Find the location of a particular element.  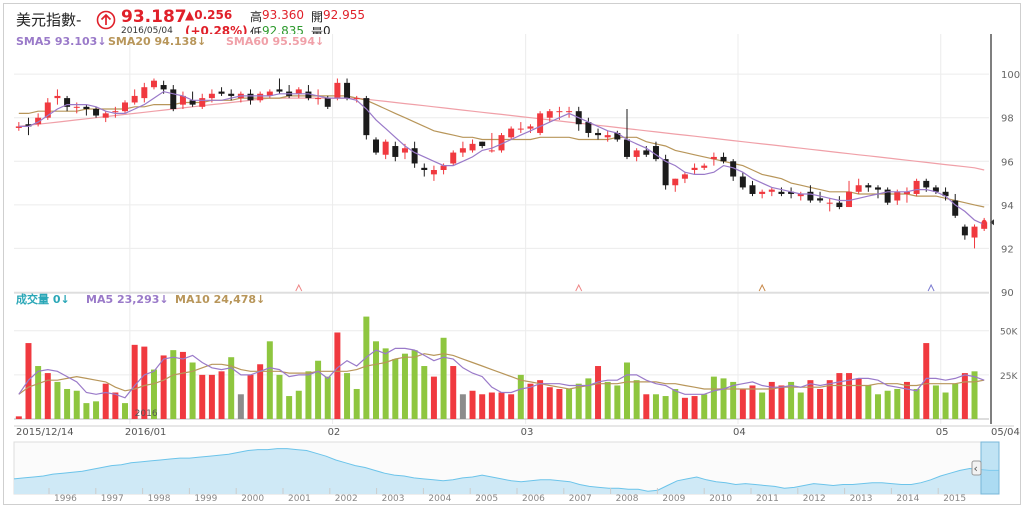

navigator-year-label: 2004 is located at coordinates (439, 499).